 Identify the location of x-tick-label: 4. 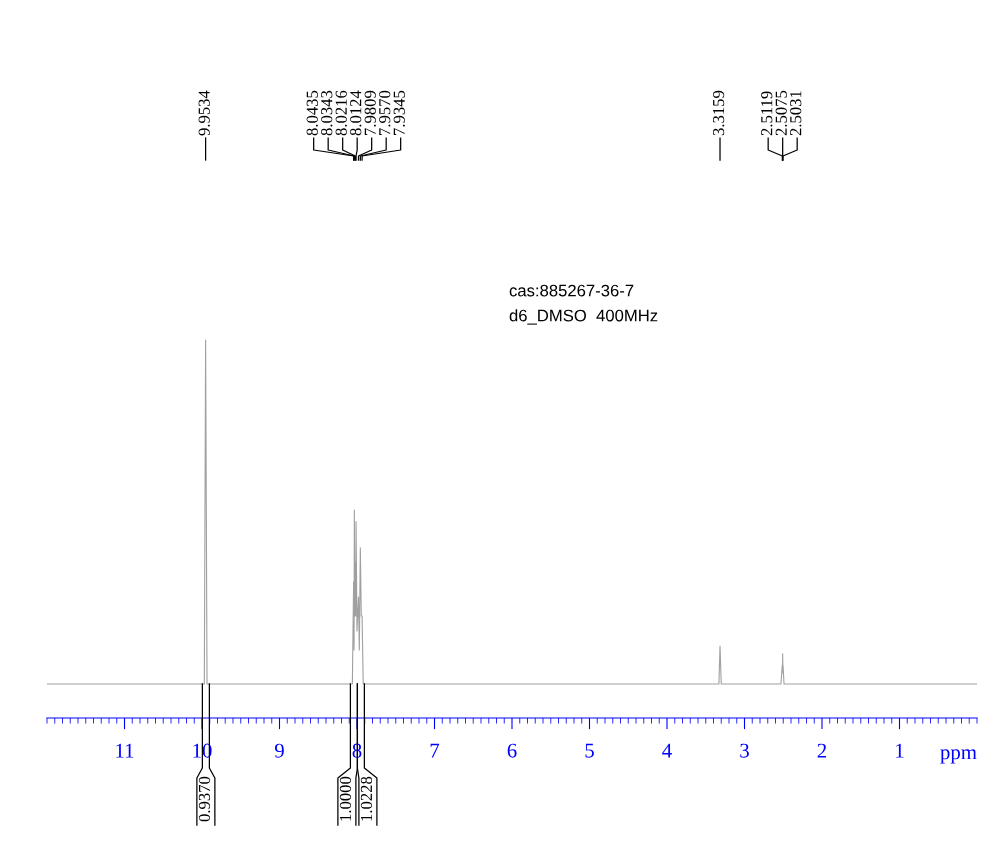
(667, 750).